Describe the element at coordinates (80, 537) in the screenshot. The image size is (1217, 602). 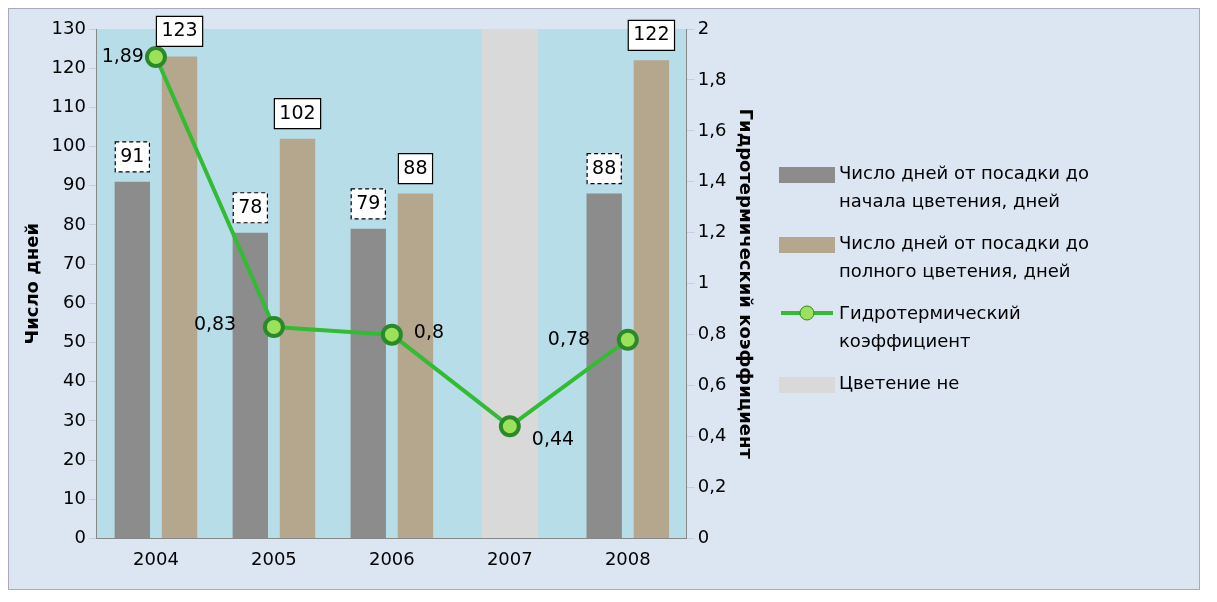
I see `y-tick-label: 0` at that location.